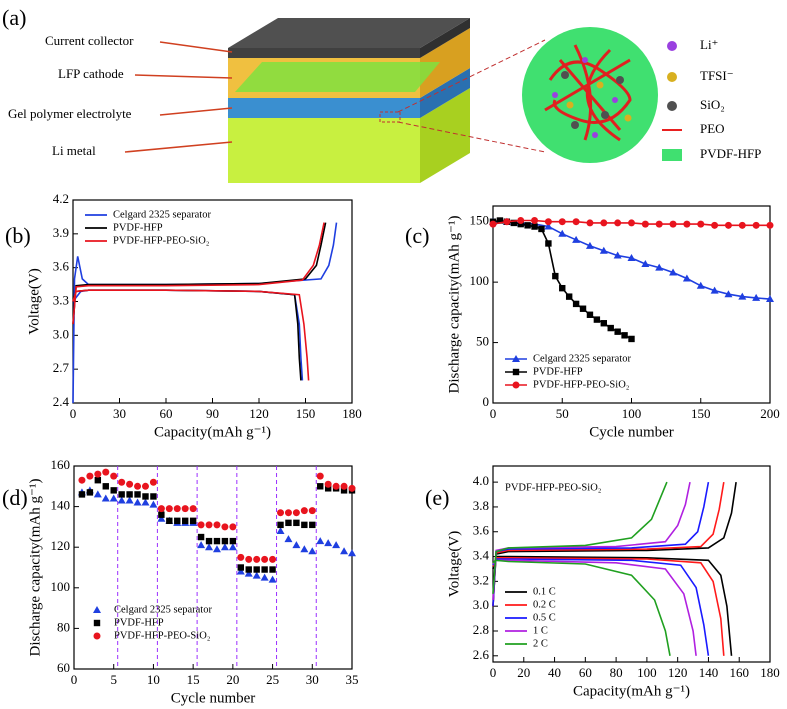 This screenshot has width=787, height=709. I want to click on x-tick-label: 5, so click(113, 679).